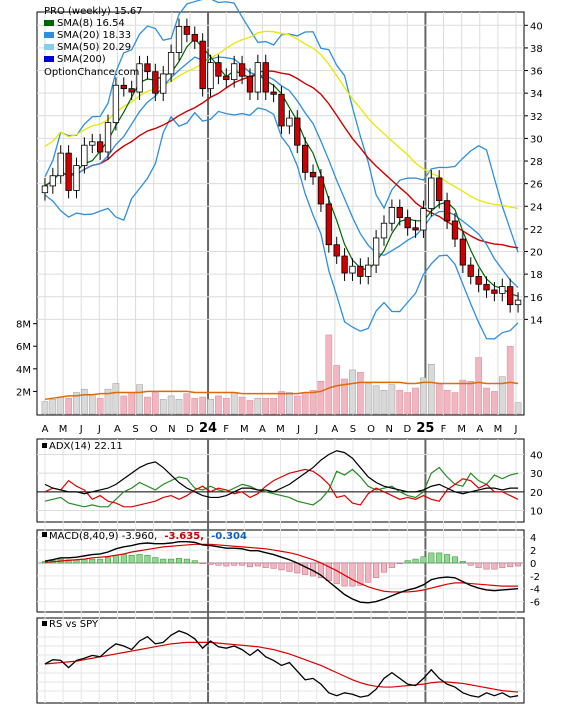 This screenshot has width=566, height=710. I want to click on adx-series: 10 20 30 40, so click(290, 484).